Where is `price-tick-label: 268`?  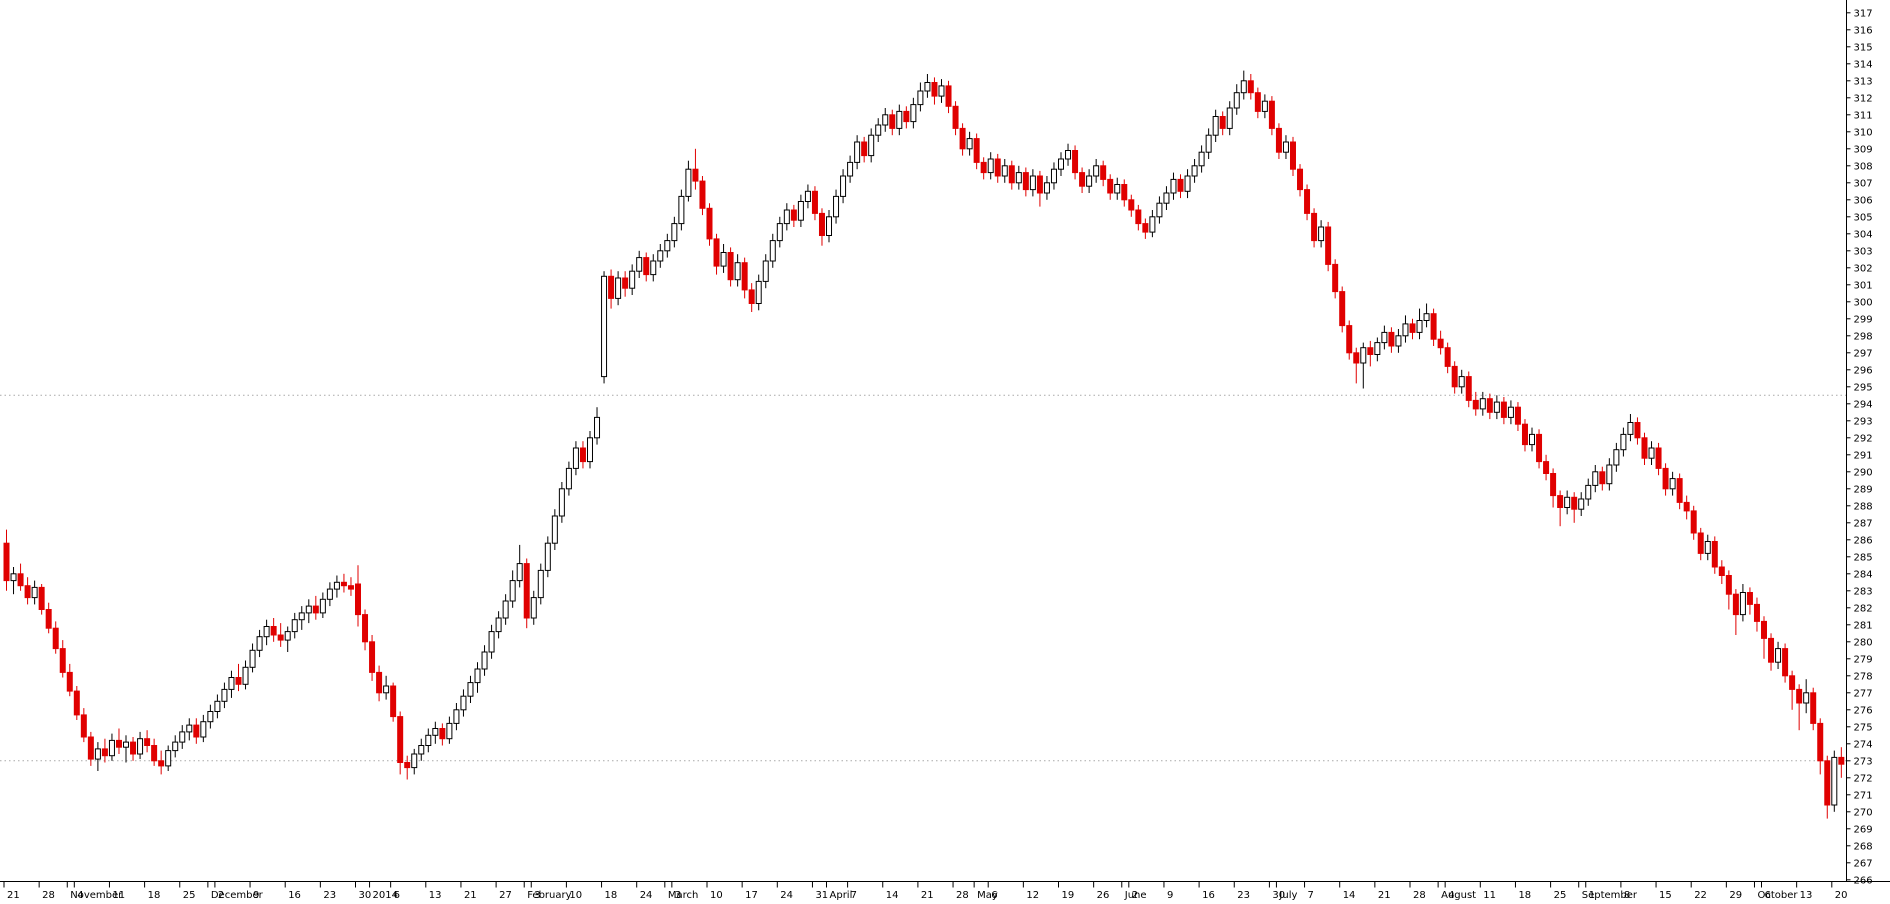 price-tick-label: 268 is located at coordinates (1863, 846).